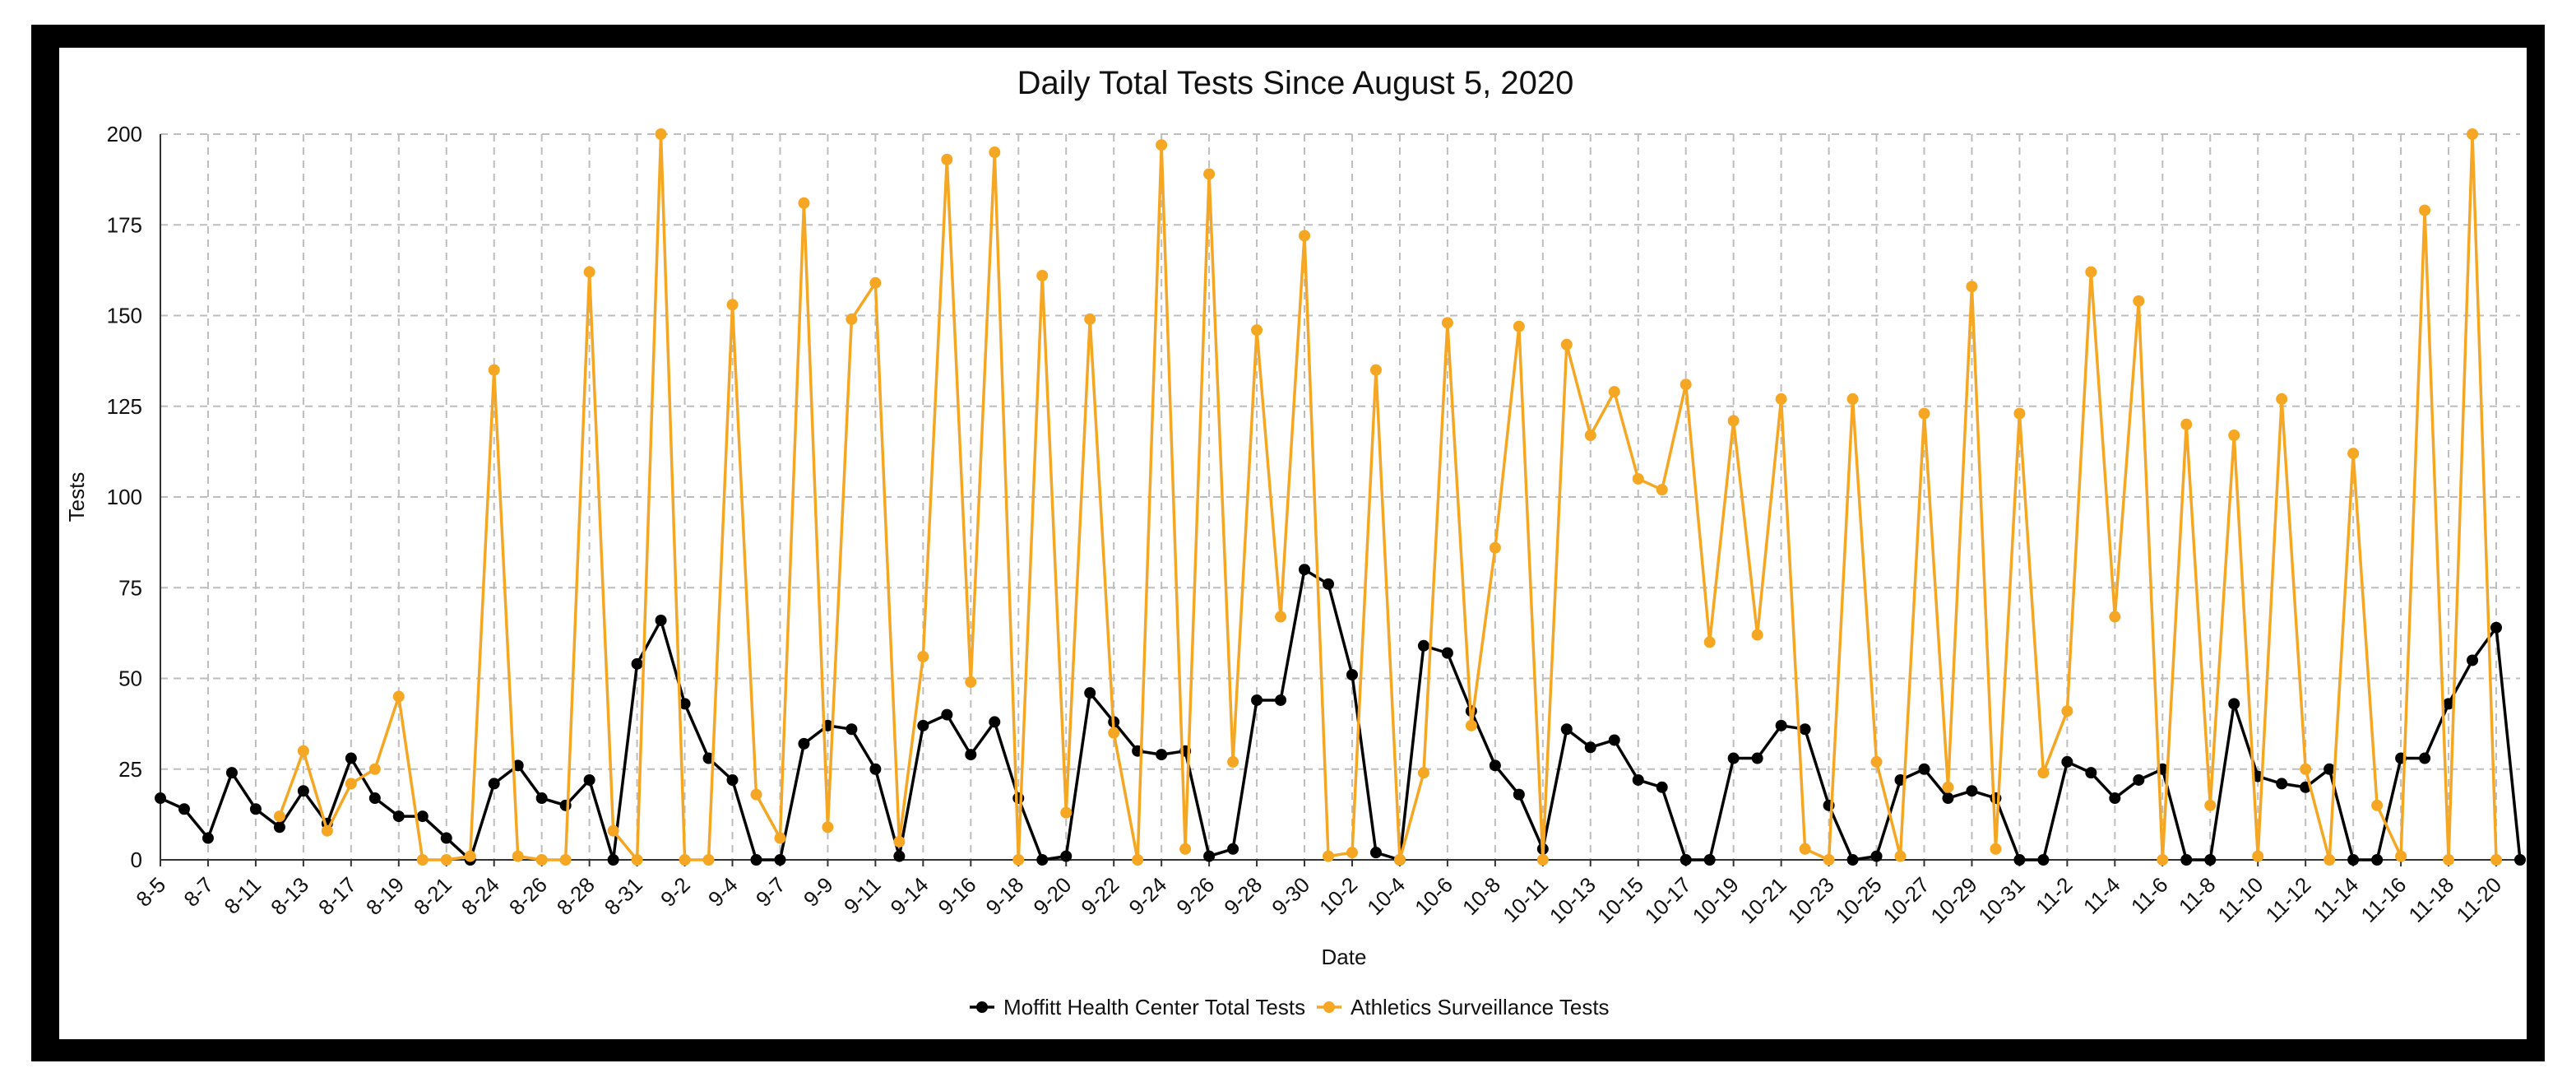 This screenshot has width=2576, height=1082. Describe the element at coordinates (1195, 896) in the screenshot. I see `x-tick-label: 9-26` at that location.